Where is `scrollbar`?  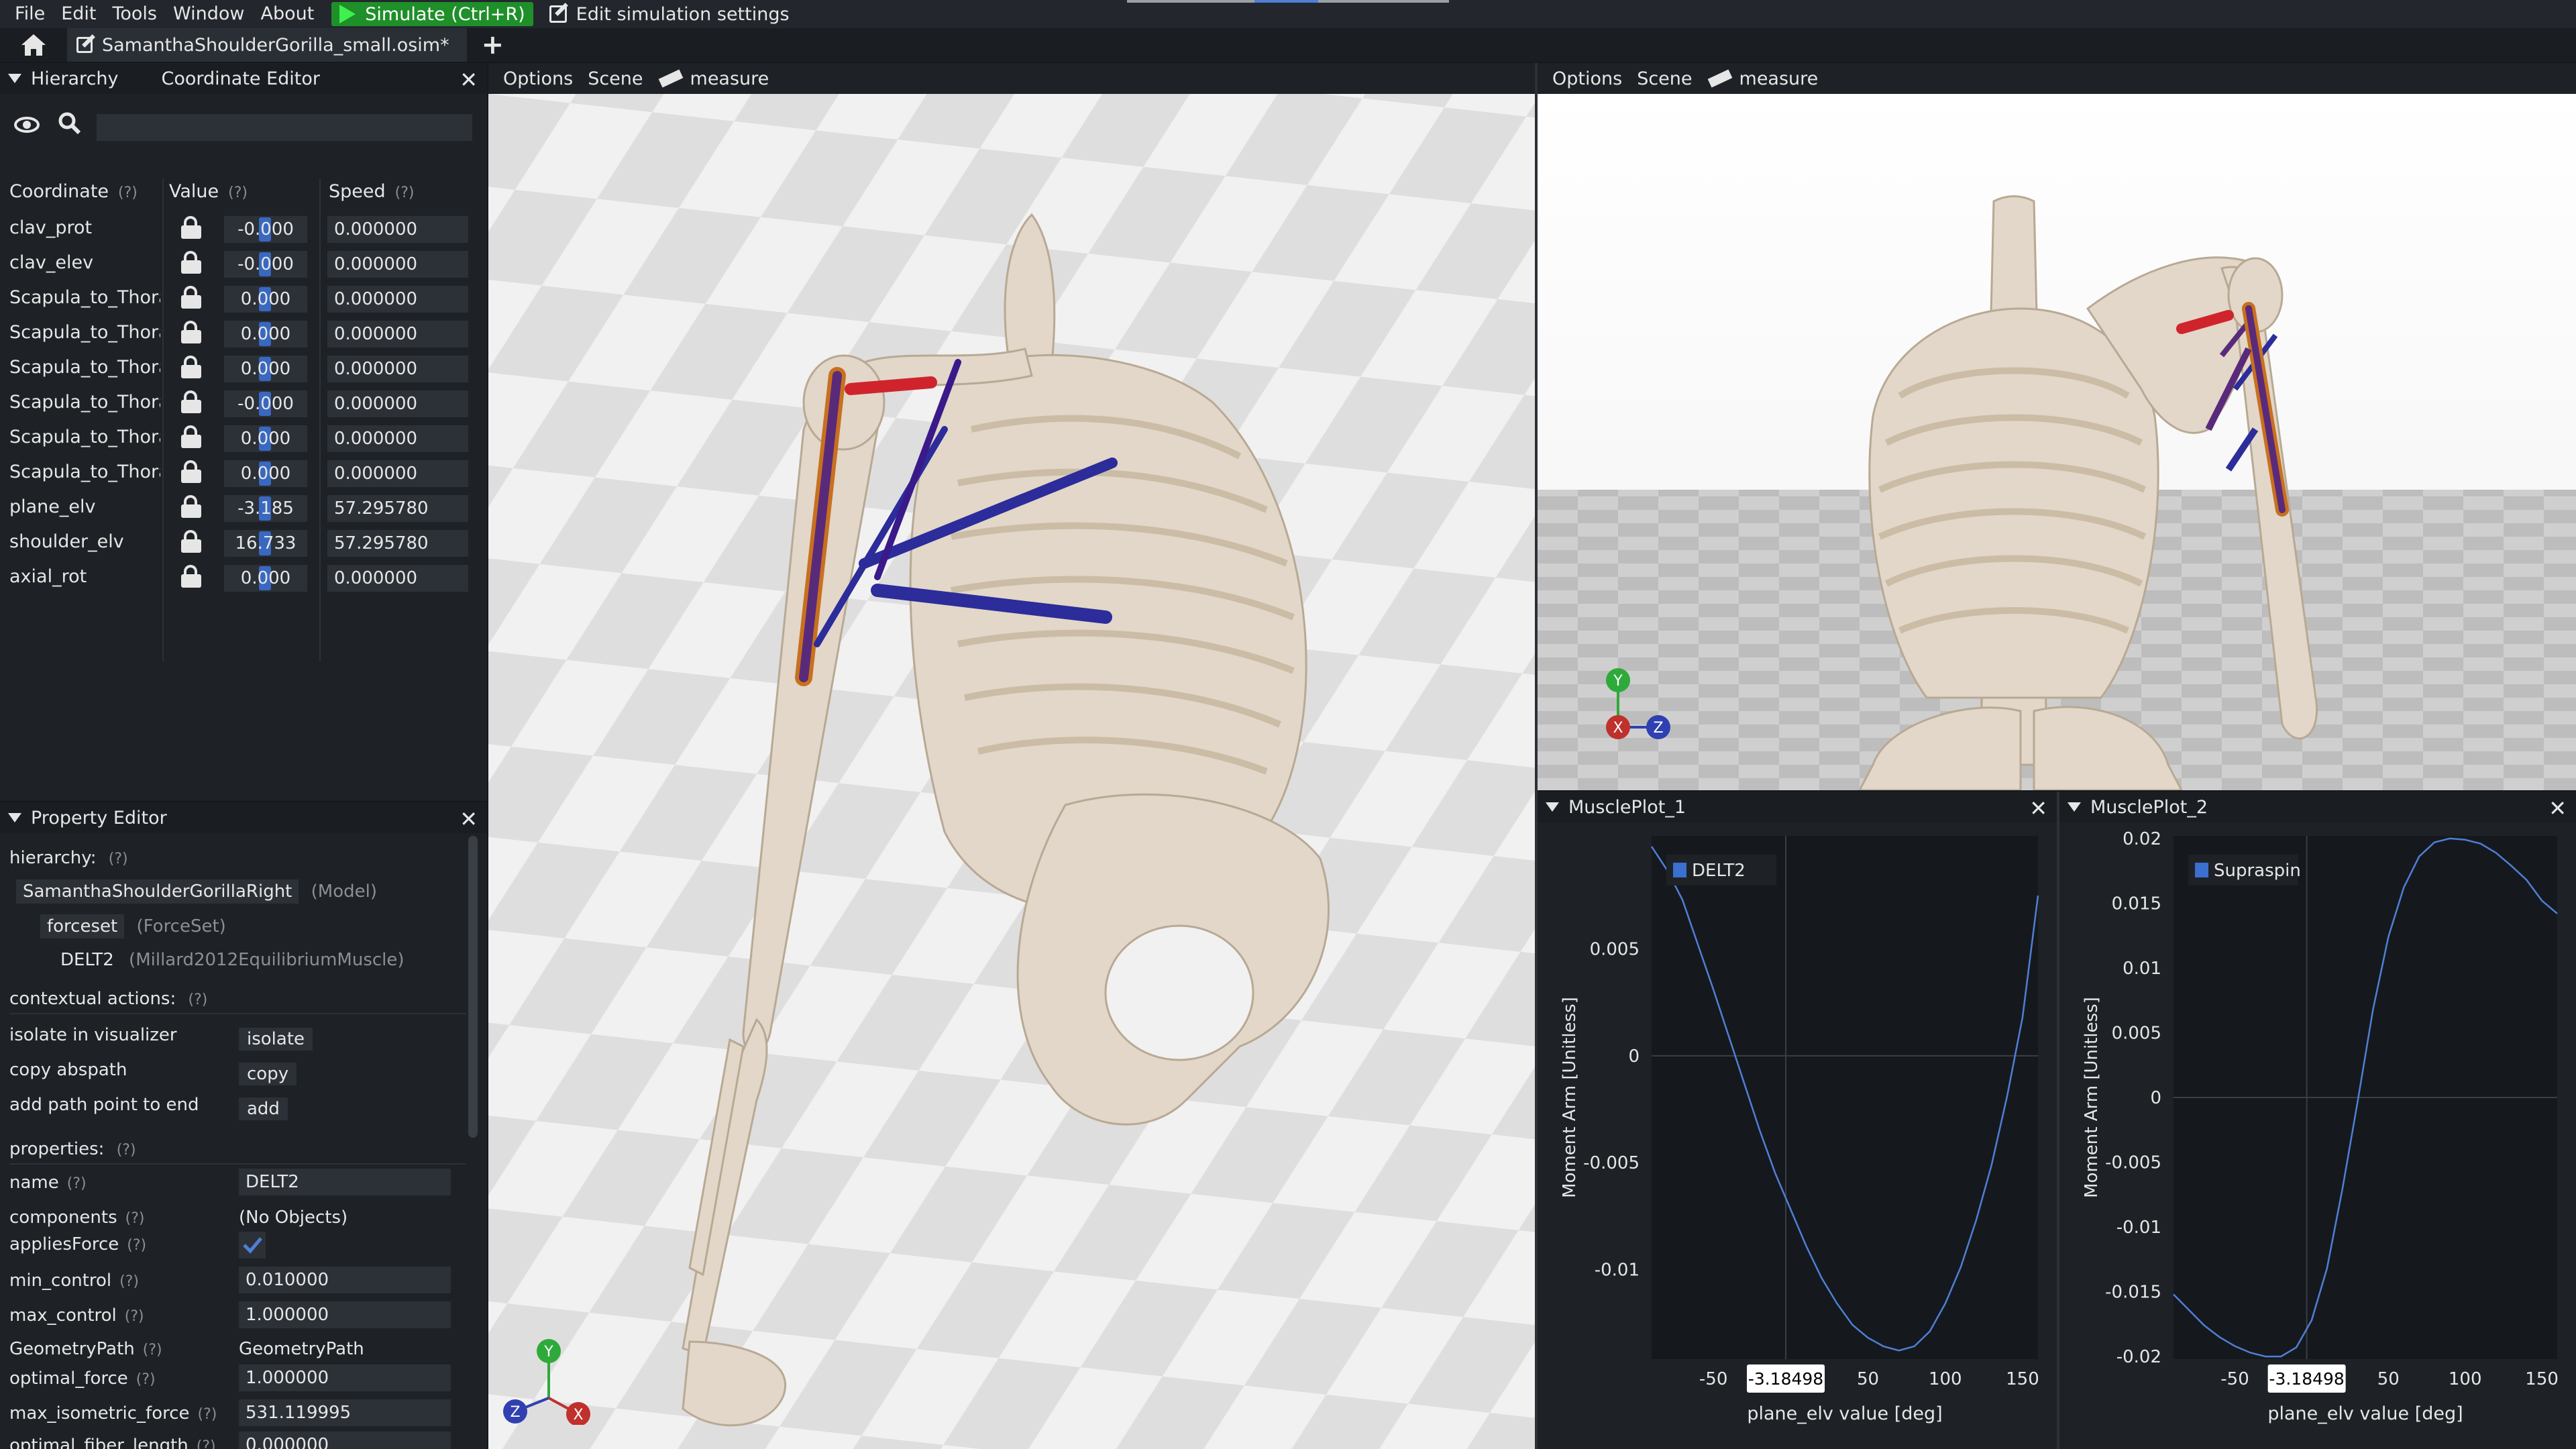 scrollbar is located at coordinates (473, 987).